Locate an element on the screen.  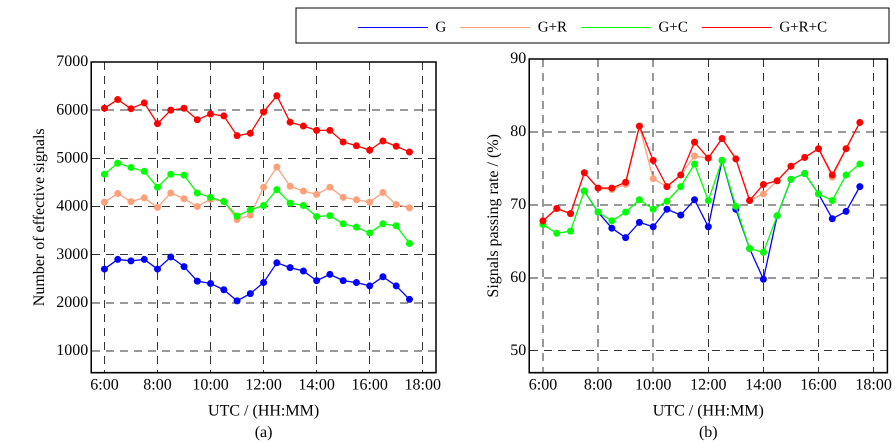
x-tick-label: 8:00 is located at coordinates (157, 385).